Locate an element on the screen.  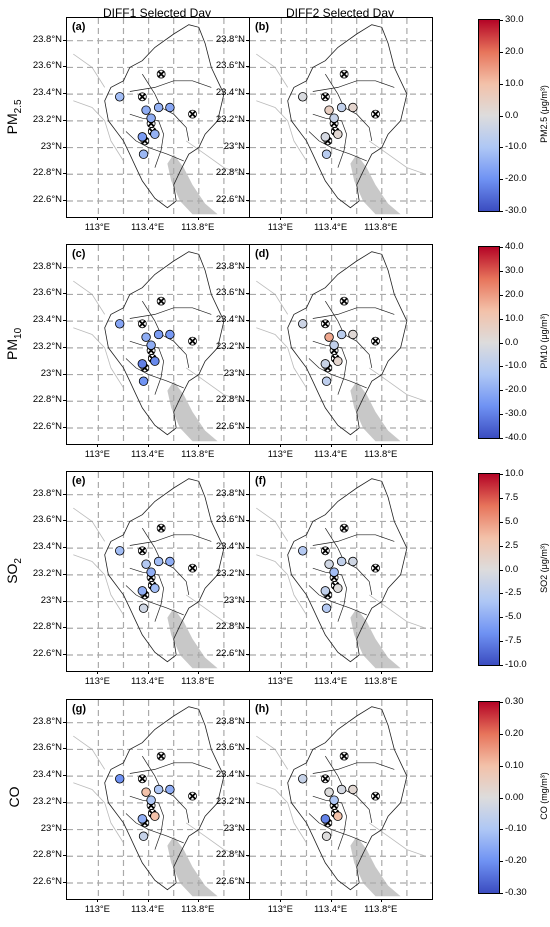
panel-label: (h) is located at coordinates (262, 709).